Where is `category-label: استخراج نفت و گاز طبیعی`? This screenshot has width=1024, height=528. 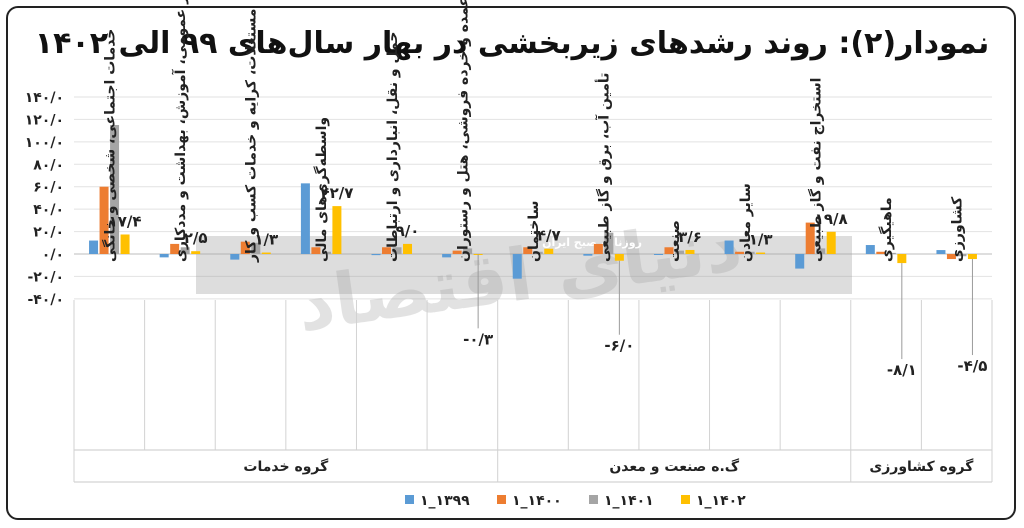
category-label: استخراج نفت و گاز طبیعی is located at coordinates (815, 170).